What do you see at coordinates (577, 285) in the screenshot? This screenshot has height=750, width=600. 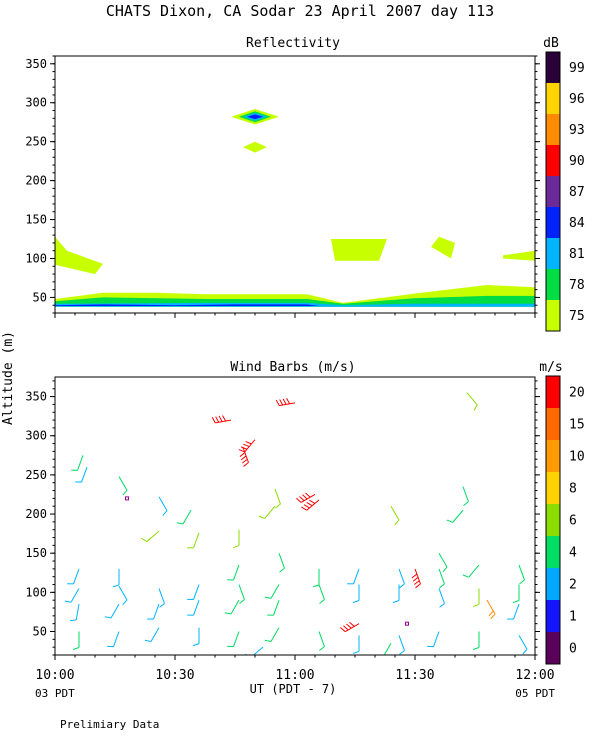 I see `reflectivity-colorbar-label-7: 78` at bounding box center [577, 285].